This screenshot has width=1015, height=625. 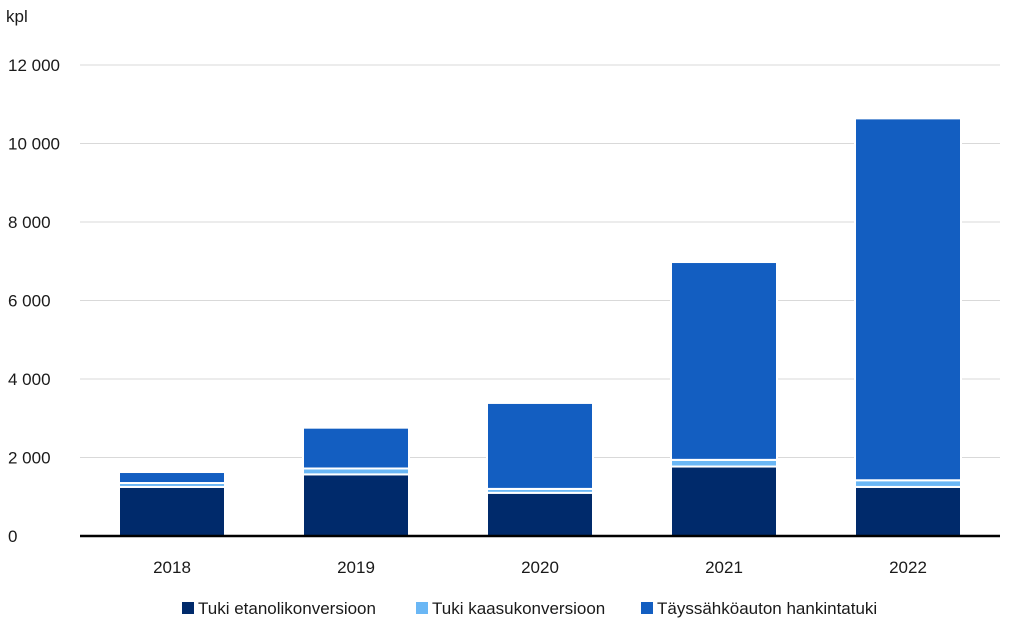 What do you see at coordinates (518, 608) in the screenshot?
I see `legend-label: Tuki kaasukonversioon` at bounding box center [518, 608].